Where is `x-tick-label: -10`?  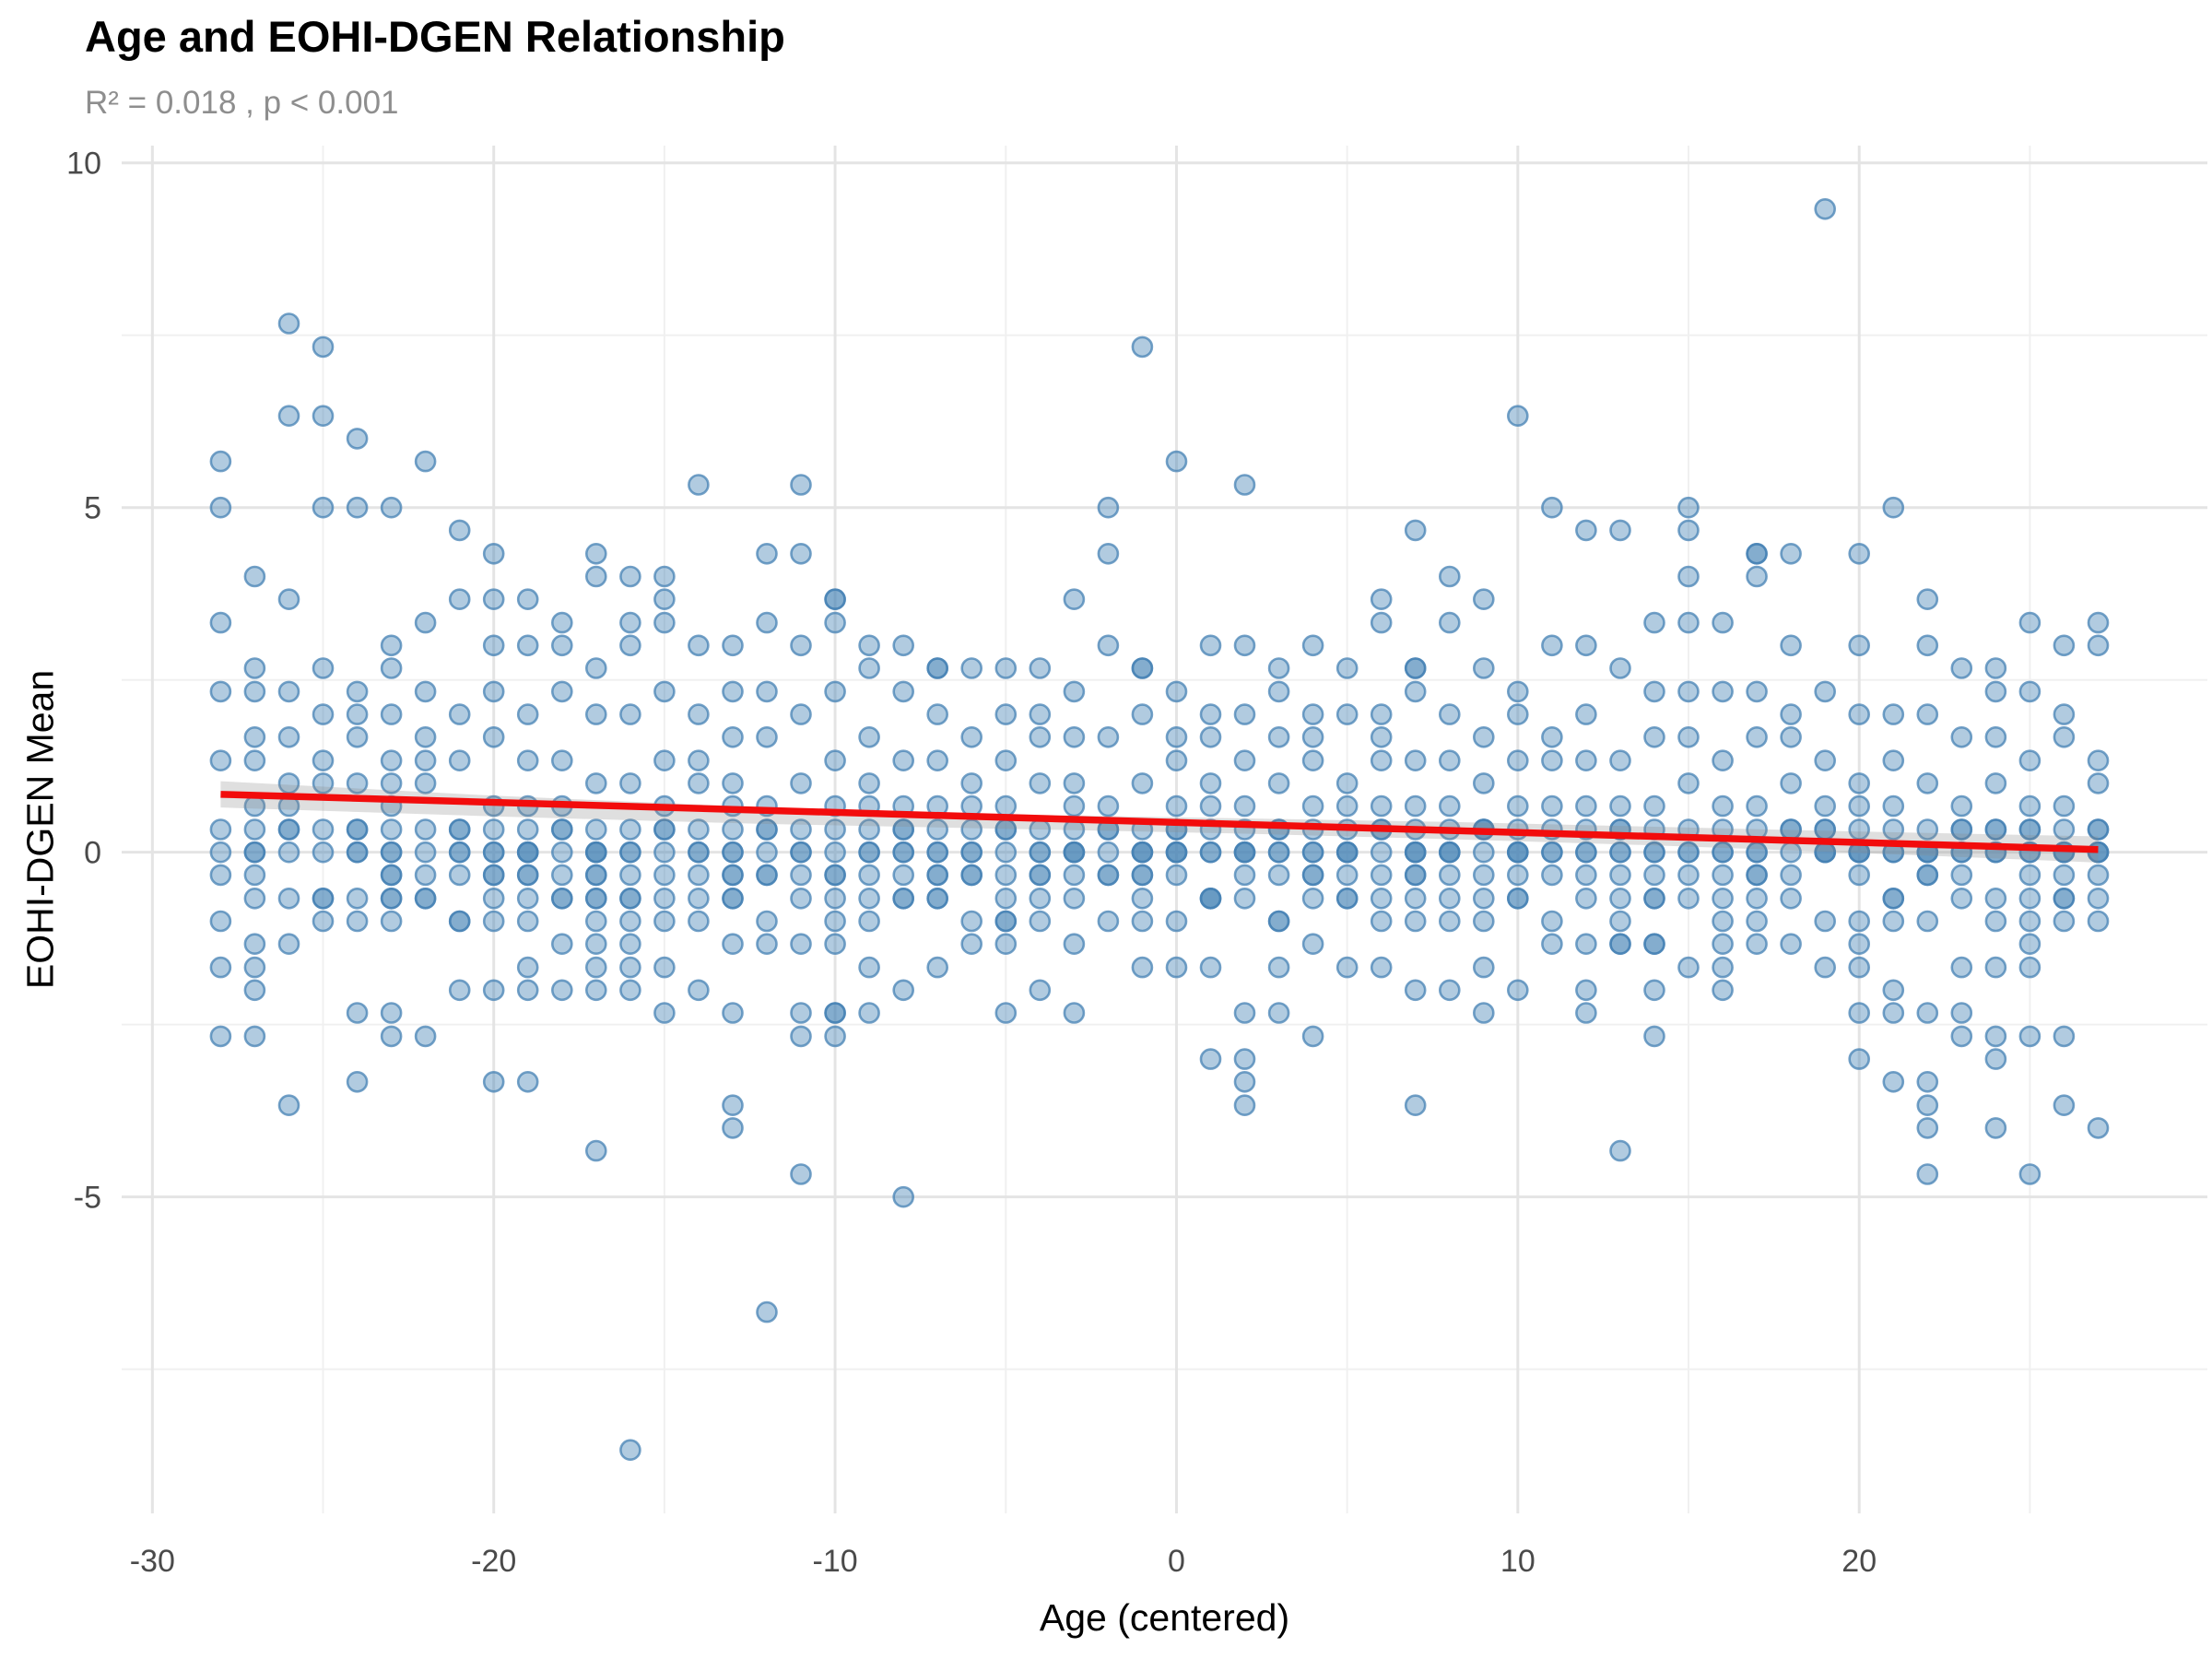 x-tick-label: -10 is located at coordinates (835, 1561).